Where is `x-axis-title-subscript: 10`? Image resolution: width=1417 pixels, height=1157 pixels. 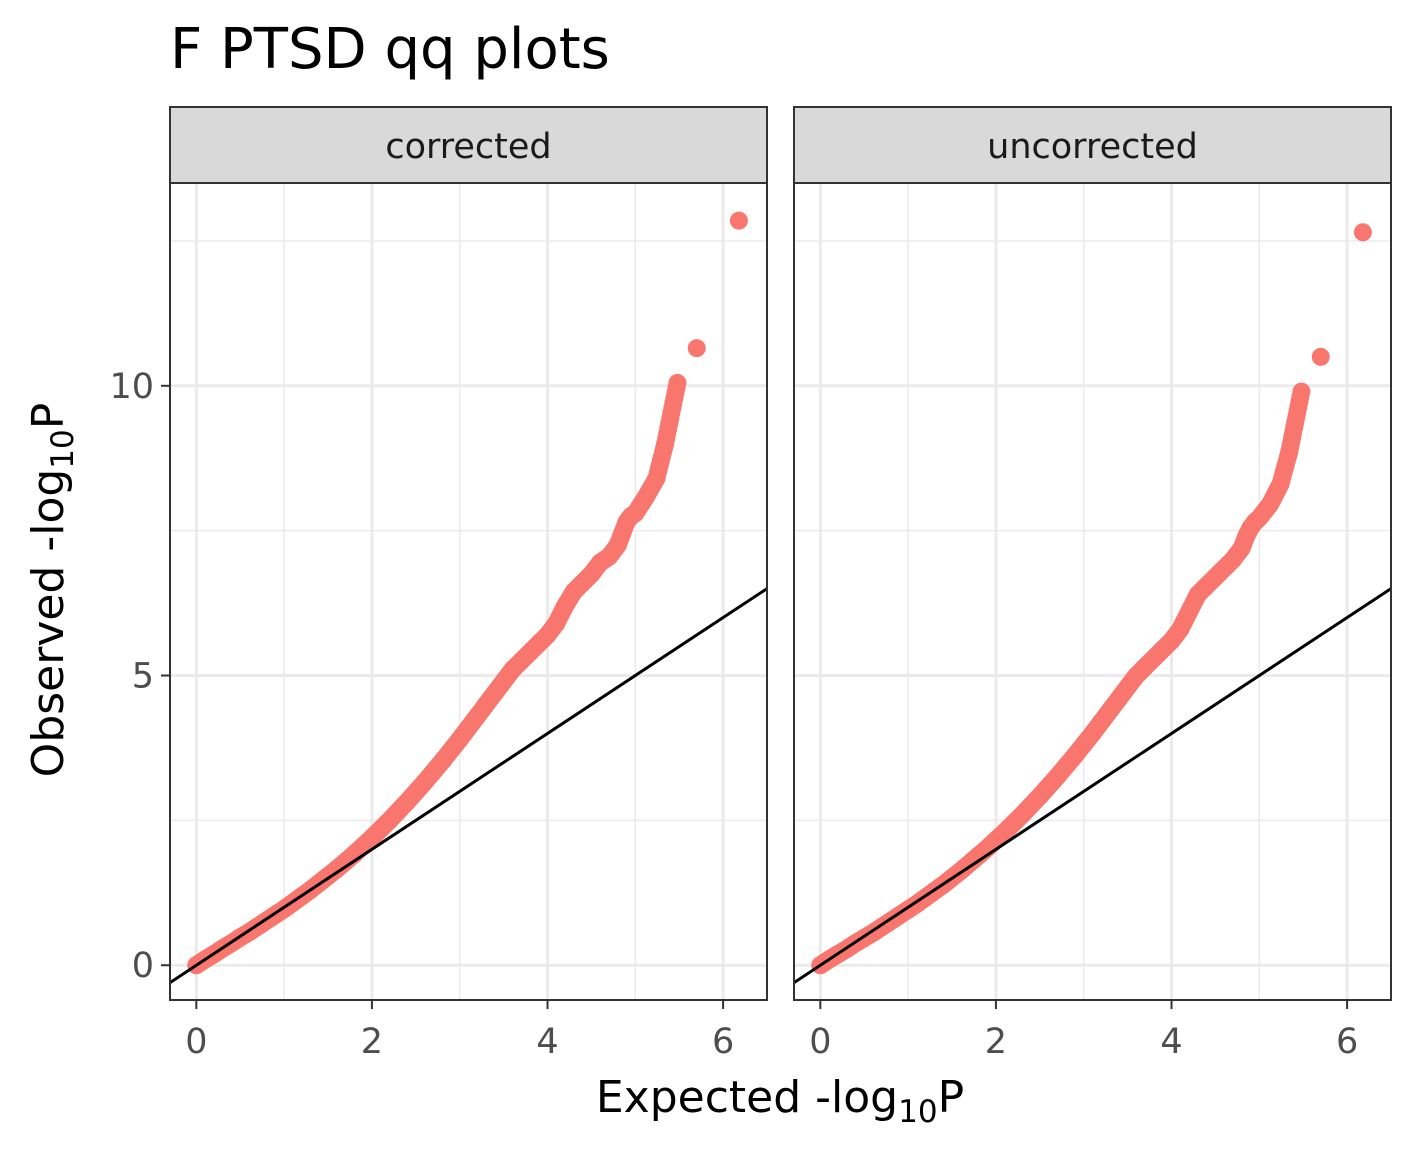 x-axis-title-subscript: 10 is located at coordinates (917, 1112).